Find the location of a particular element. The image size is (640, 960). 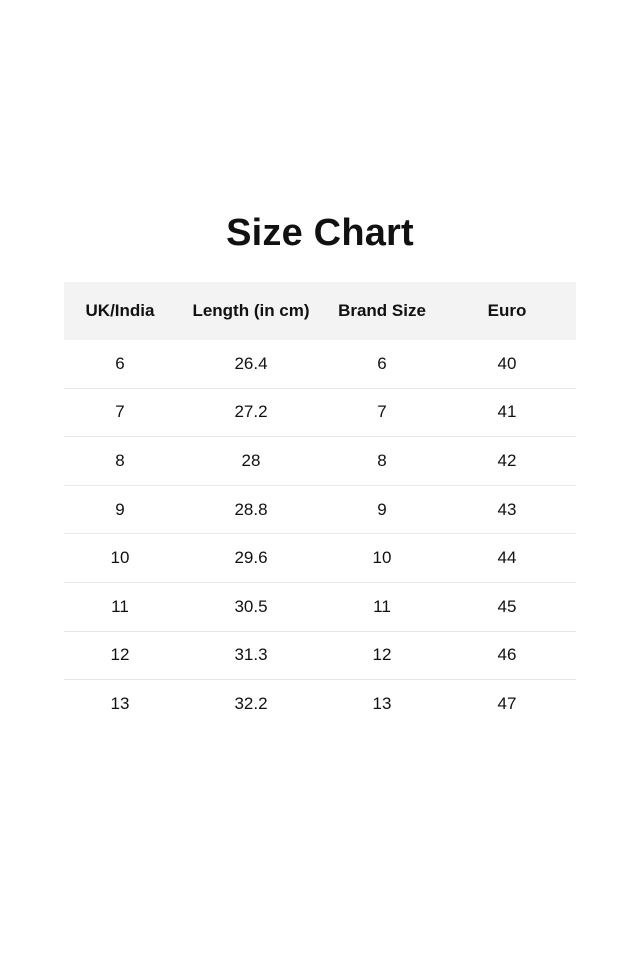

cell-brand-size: 7 is located at coordinates (382, 412).